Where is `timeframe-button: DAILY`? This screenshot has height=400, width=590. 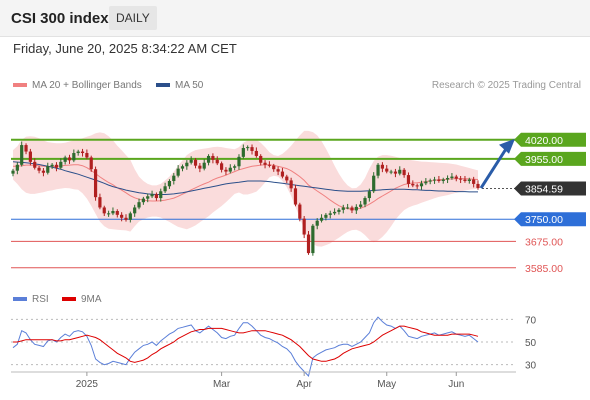 timeframe-button: DAILY is located at coordinates (133, 18).